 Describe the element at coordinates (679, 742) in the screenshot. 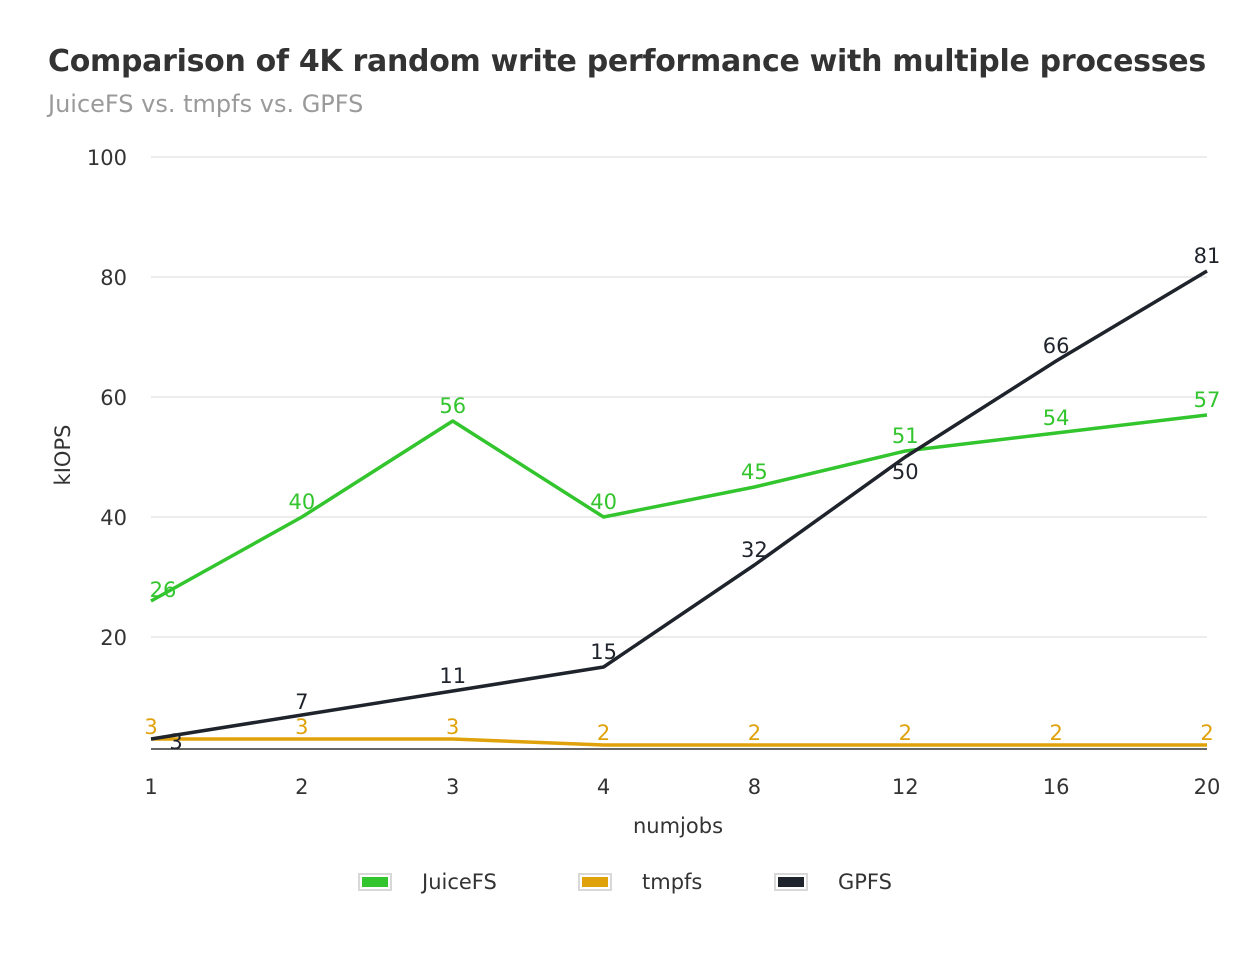

I see `series-line-tmpfs` at that location.